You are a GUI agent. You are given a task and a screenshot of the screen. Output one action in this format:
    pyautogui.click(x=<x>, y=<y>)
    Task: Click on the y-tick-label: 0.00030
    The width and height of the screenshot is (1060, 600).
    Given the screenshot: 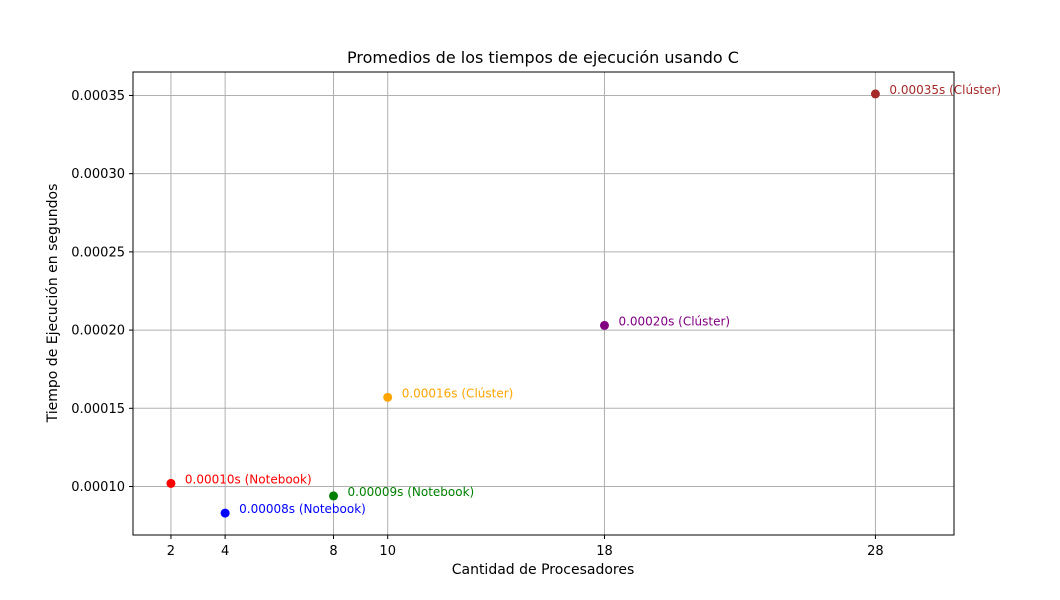 What is the action you would take?
    pyautogui.click(x=98, y=174)
    